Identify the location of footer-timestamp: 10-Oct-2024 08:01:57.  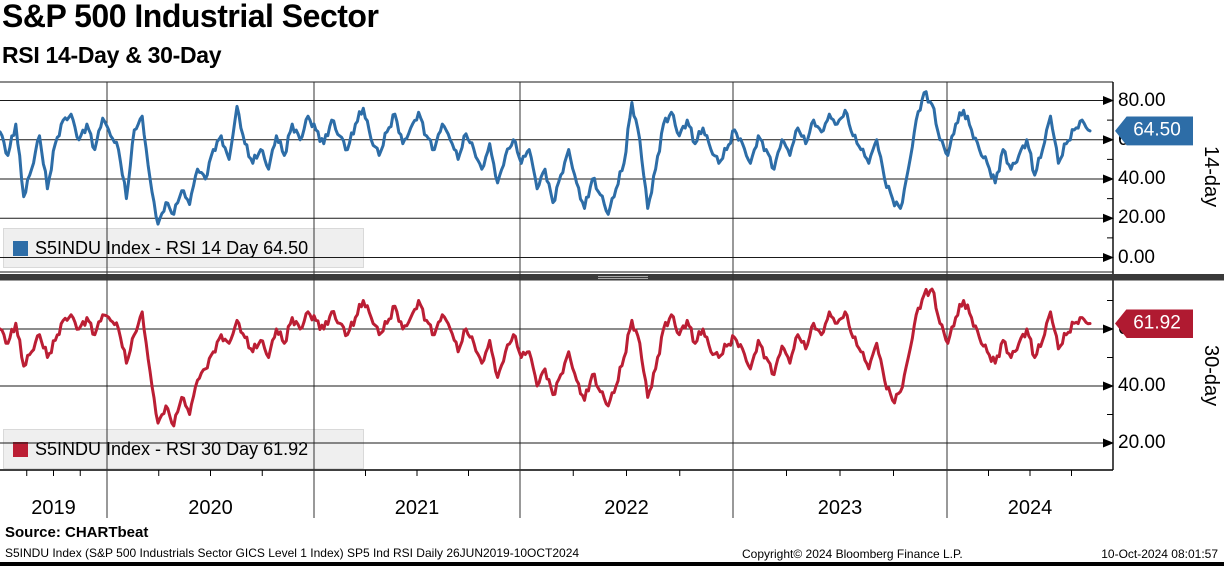
(1159, 554).